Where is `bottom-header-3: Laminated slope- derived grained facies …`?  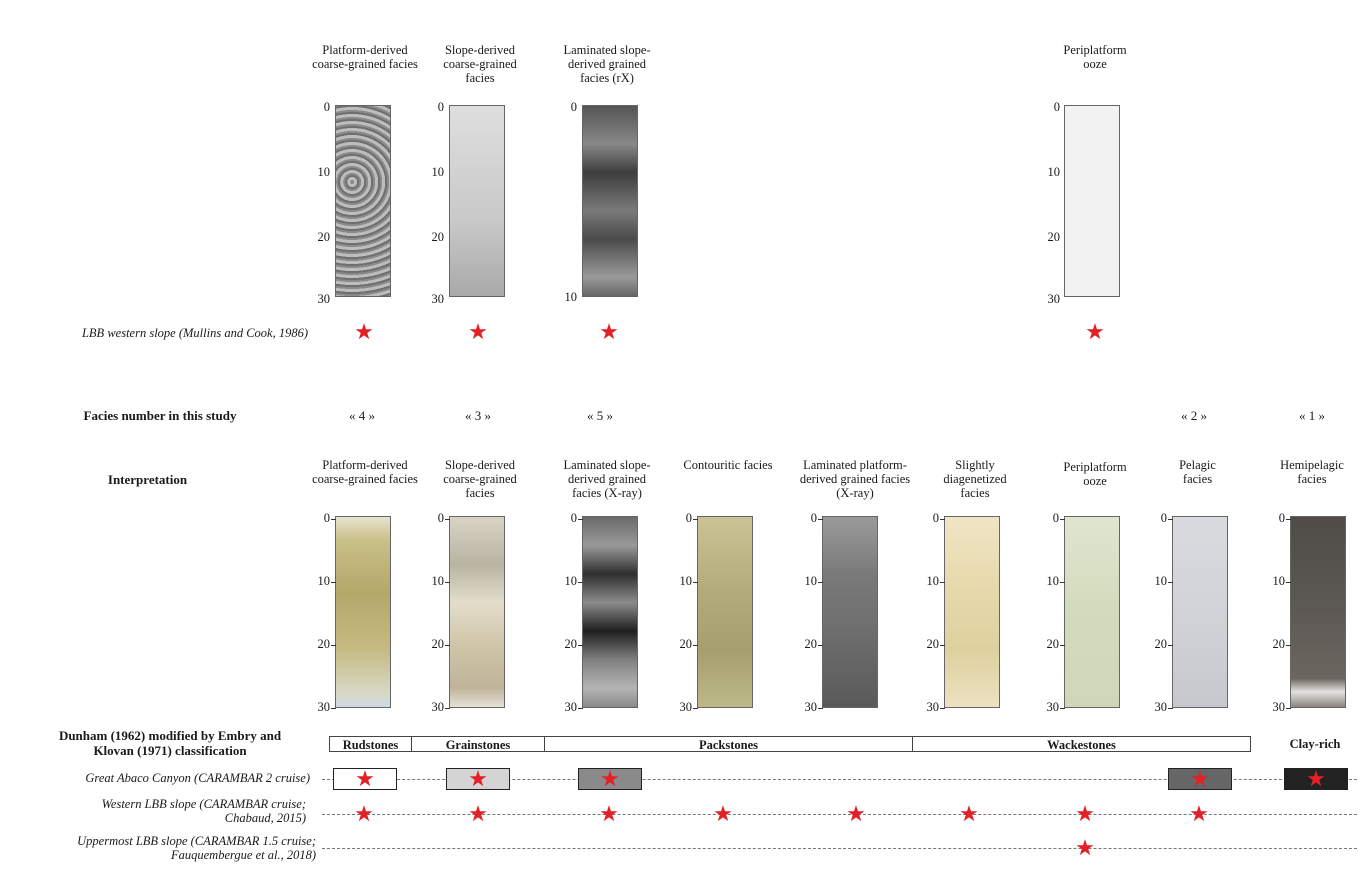 bottom-header-3: Laminated slope- derived grained facies … is located at coordinates (607, 479).